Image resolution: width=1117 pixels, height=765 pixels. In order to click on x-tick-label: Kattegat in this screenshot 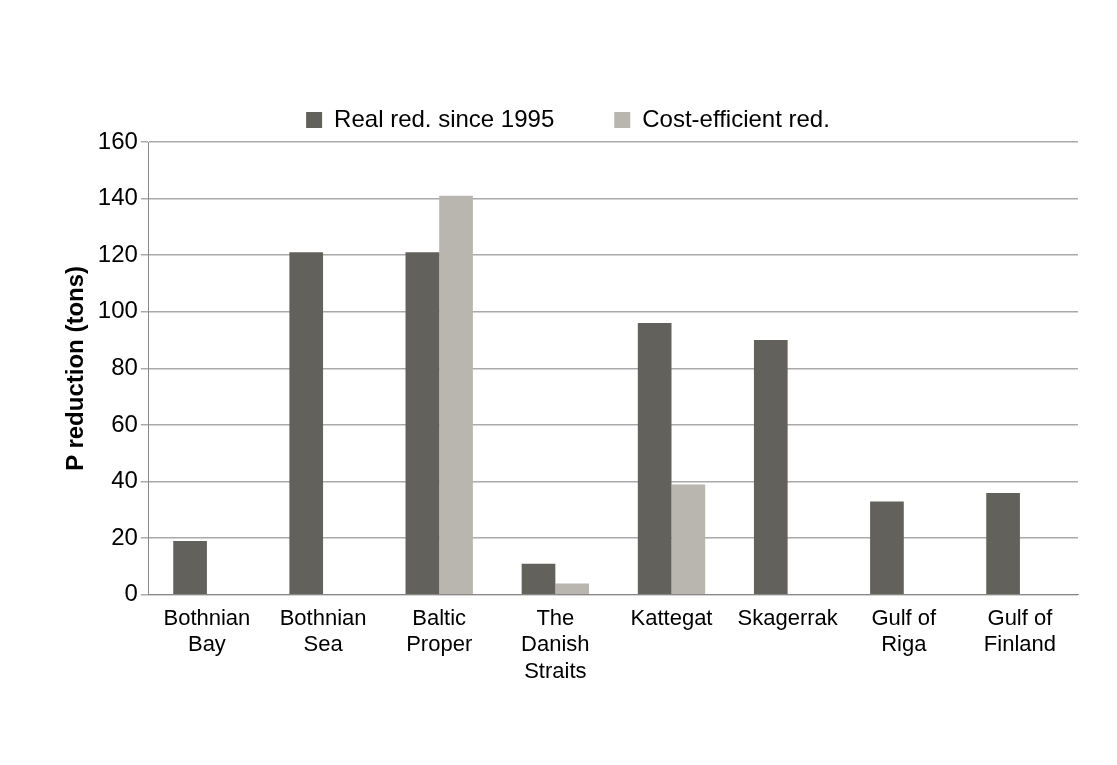, I will do `click(671, 618)`.